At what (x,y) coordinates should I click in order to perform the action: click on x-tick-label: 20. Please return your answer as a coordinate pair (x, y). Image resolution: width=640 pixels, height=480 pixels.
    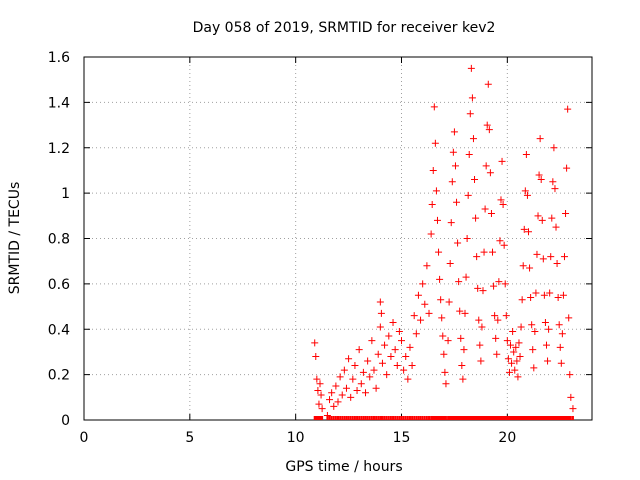
    Looking at the image, I should click on (507, 438).